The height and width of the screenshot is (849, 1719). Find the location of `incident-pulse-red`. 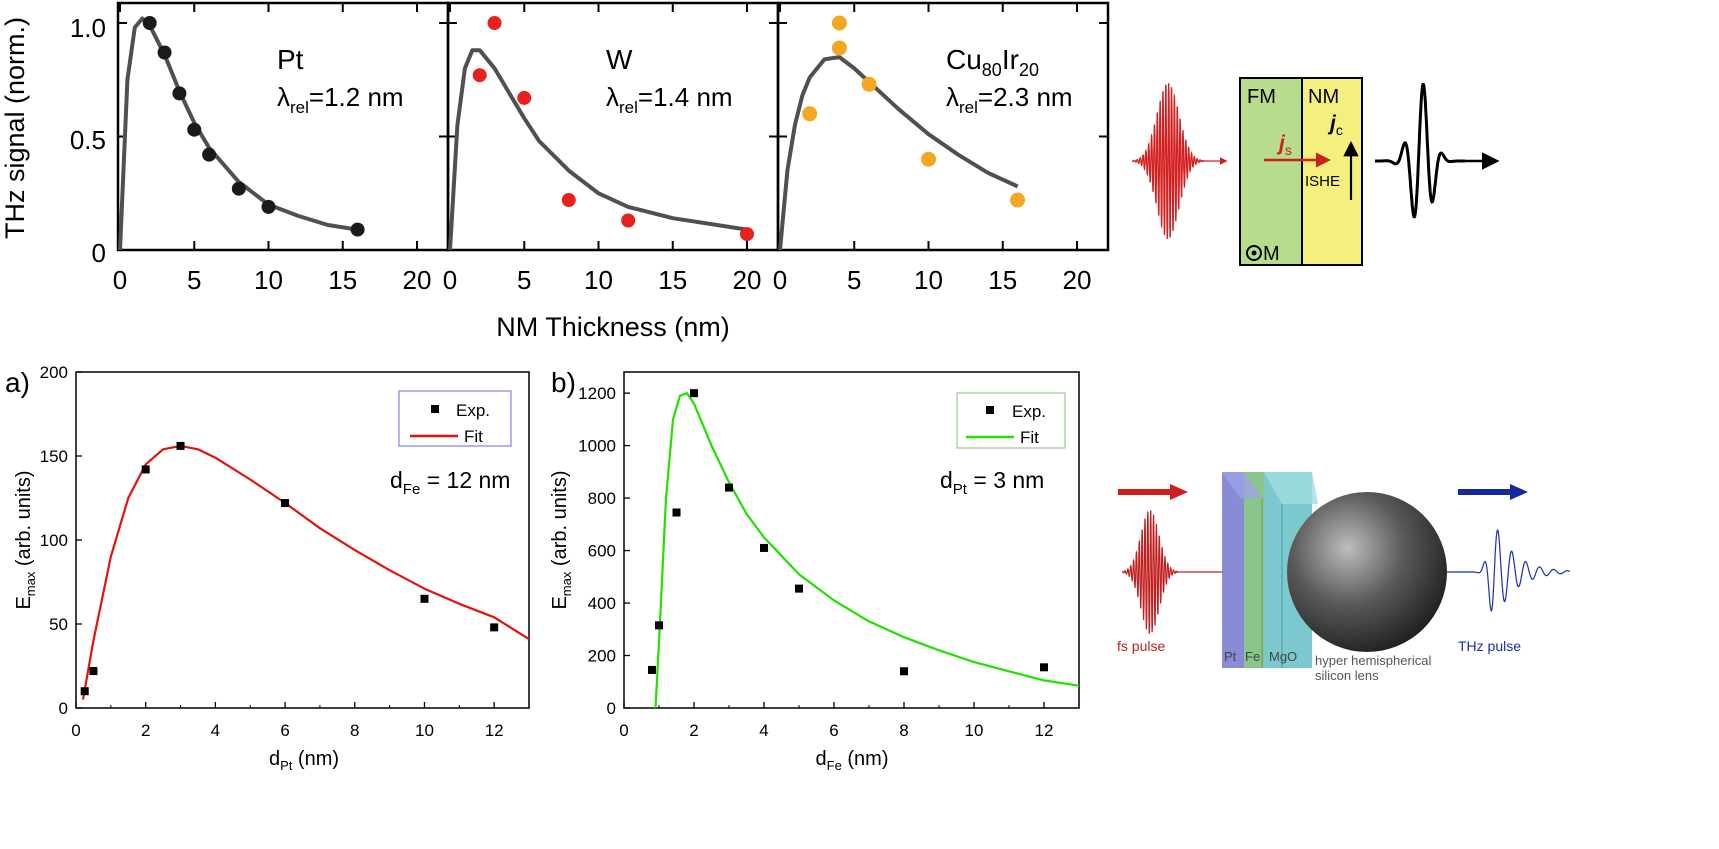

incident-pulse-red is located at coordinates (1179, 161).